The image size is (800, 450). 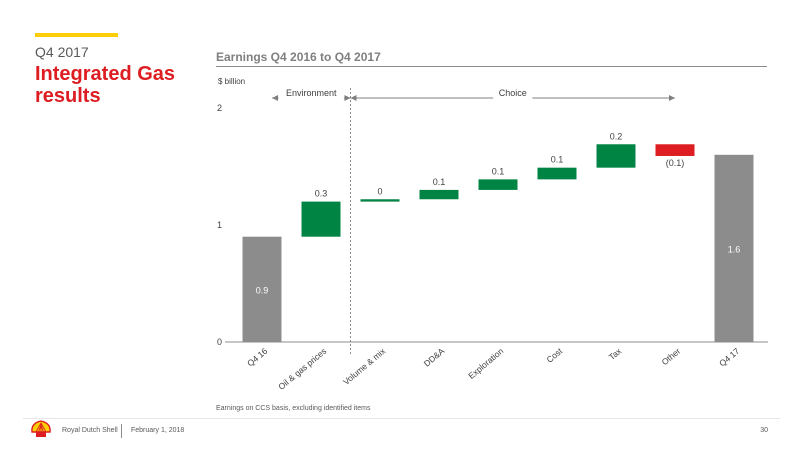 What do you see at coordinates (671, 356) in the screenshot?
I see `x-tick-label: Other` at bounding box center [671, 356].